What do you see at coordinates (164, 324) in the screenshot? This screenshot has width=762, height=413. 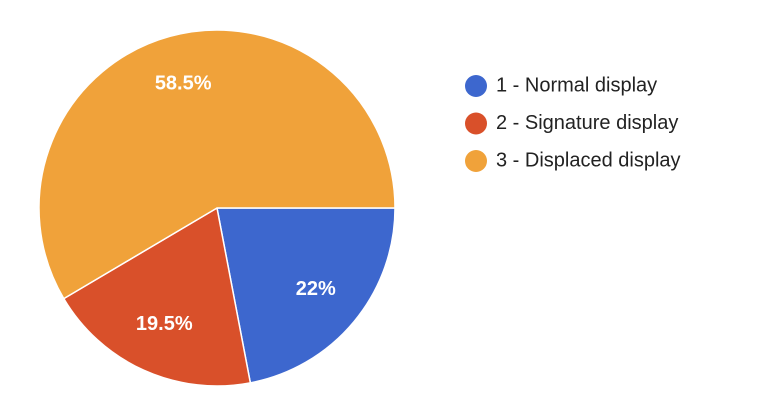 I see `slice-label: 19.5%` at bounding box center [164, 324].